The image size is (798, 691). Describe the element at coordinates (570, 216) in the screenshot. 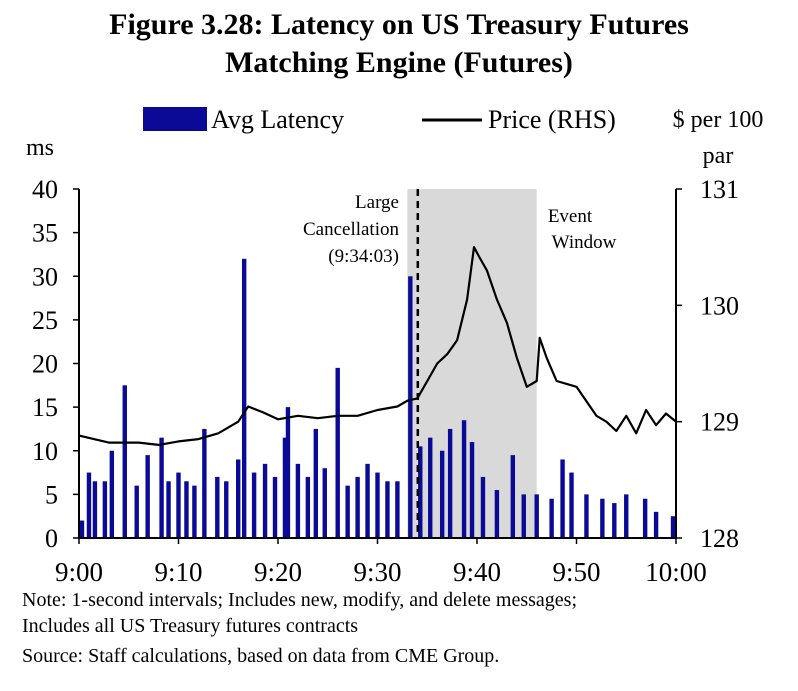

I see `annotation-event-window-line-1: Event` at that location.